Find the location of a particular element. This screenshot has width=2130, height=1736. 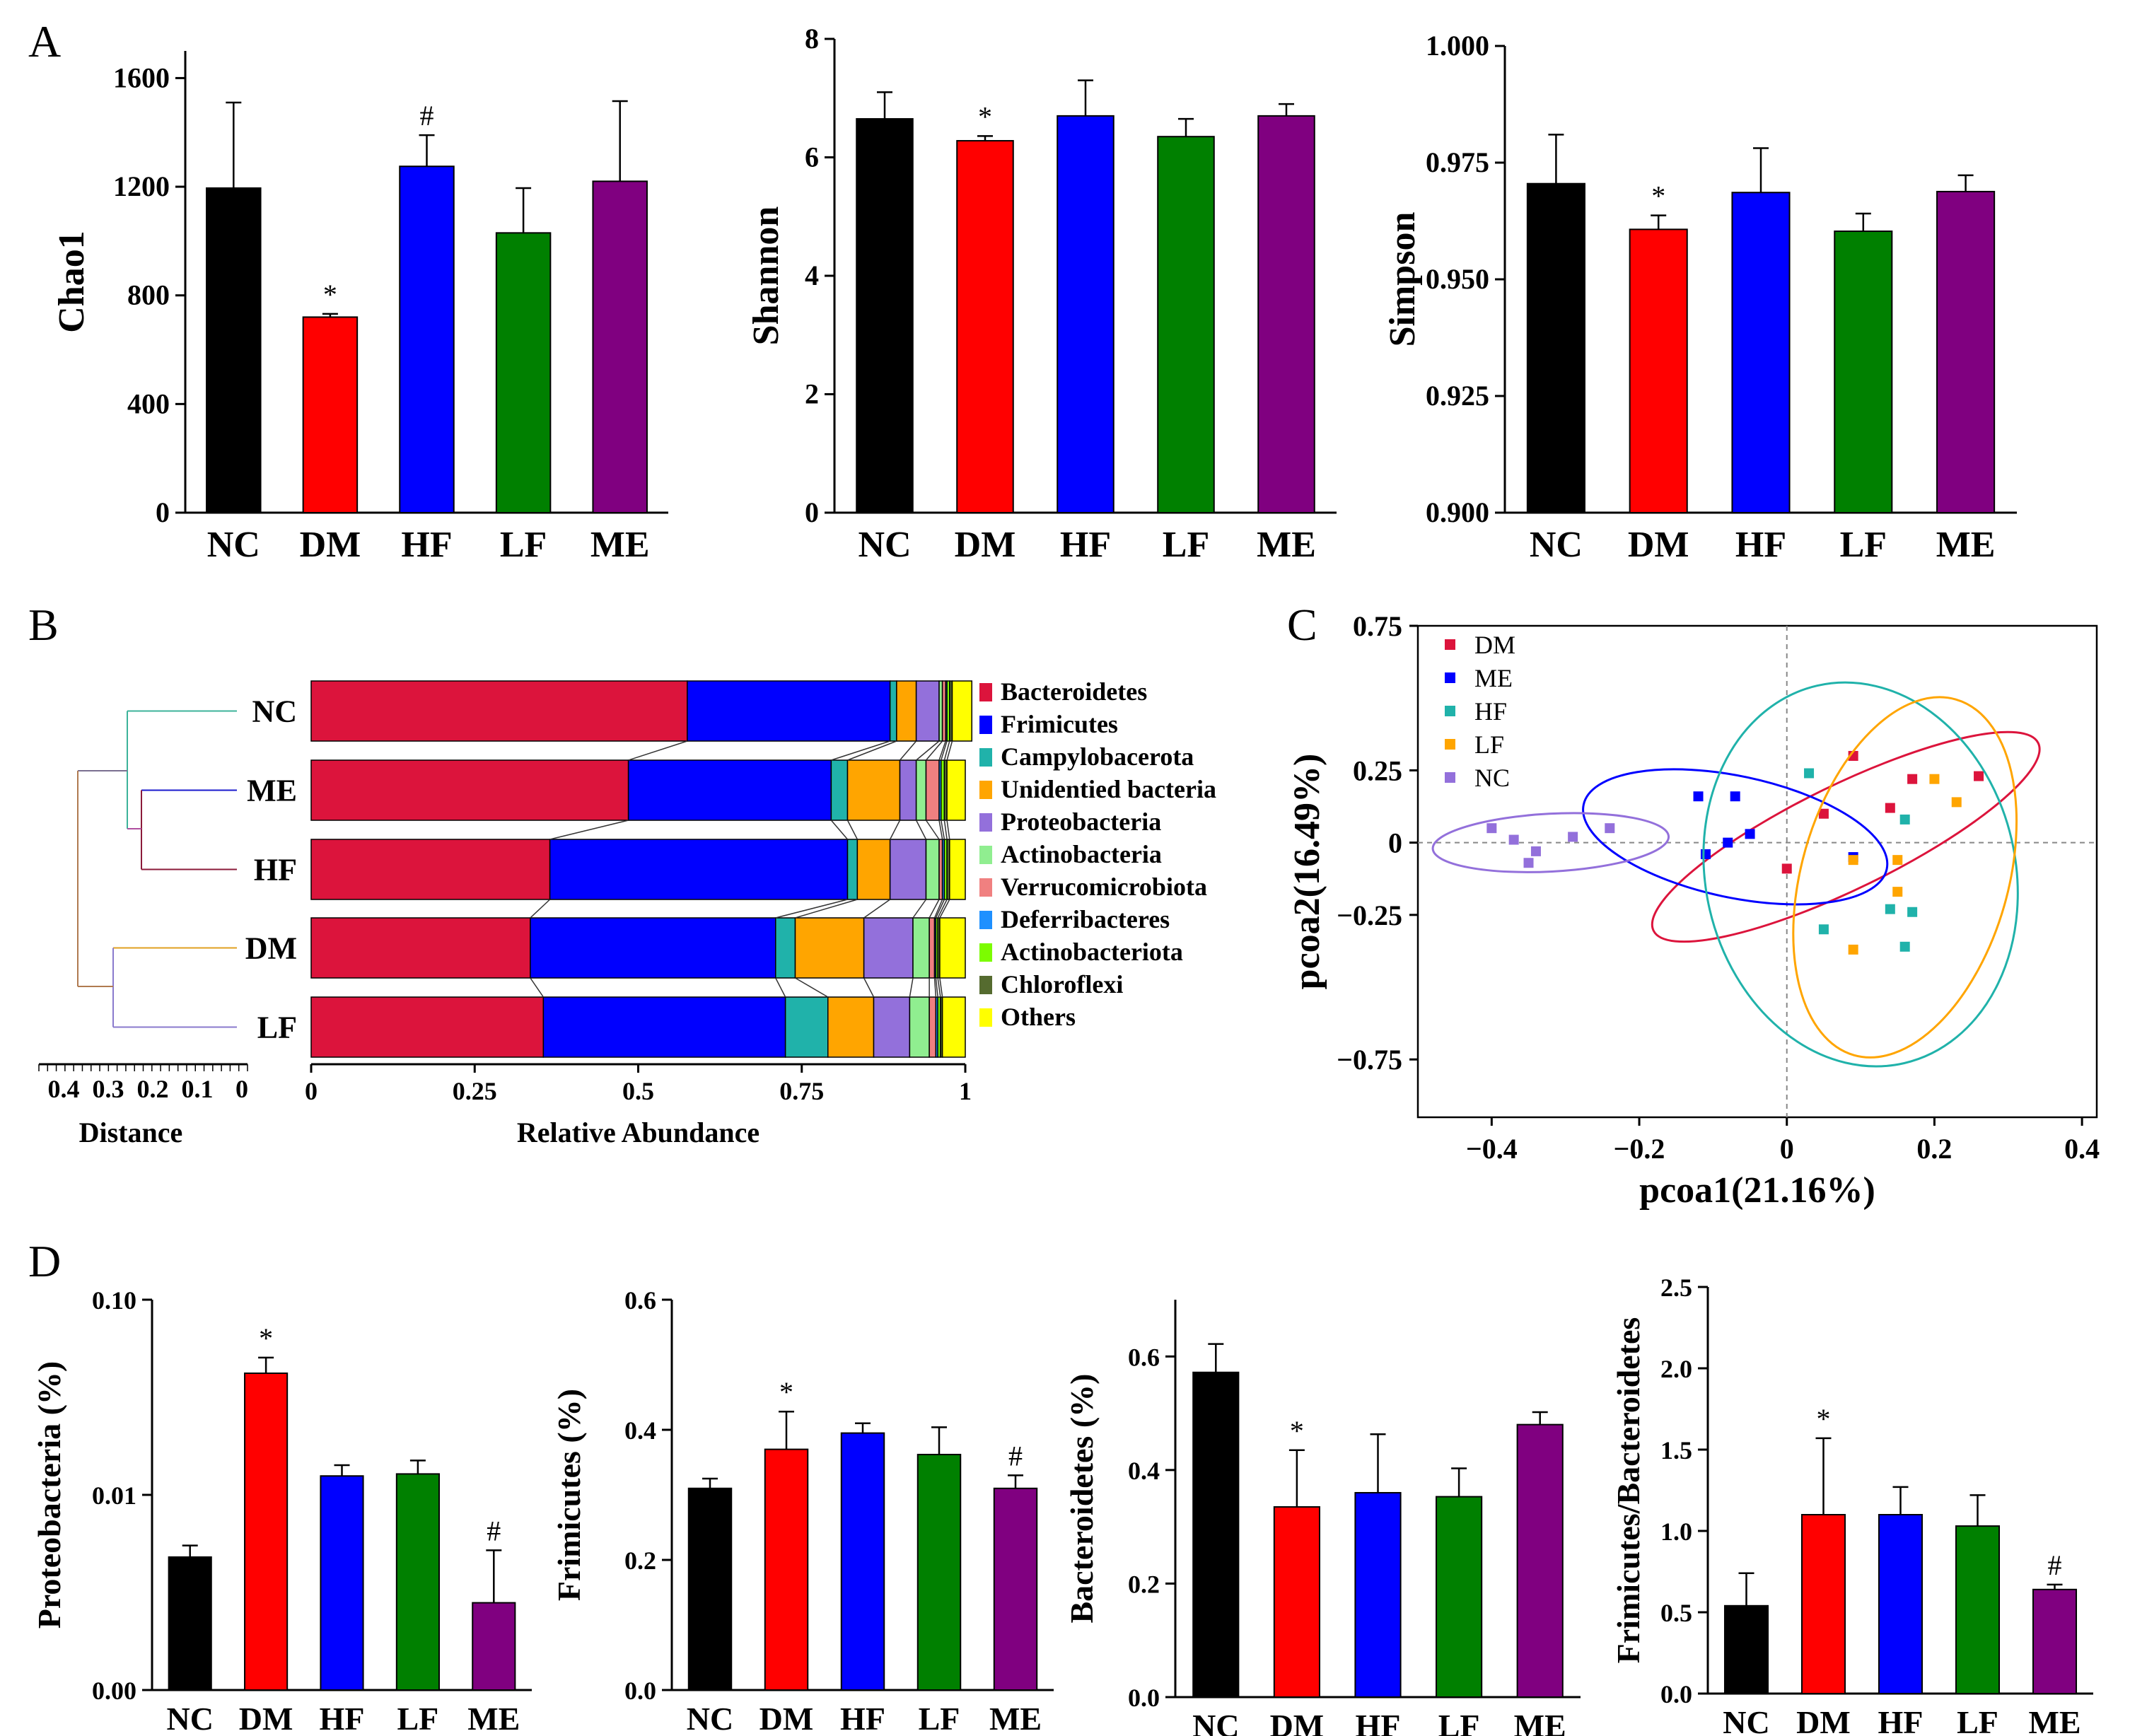

abundance-segment-verrucomicrobiota is located at coordinates (932, 948).